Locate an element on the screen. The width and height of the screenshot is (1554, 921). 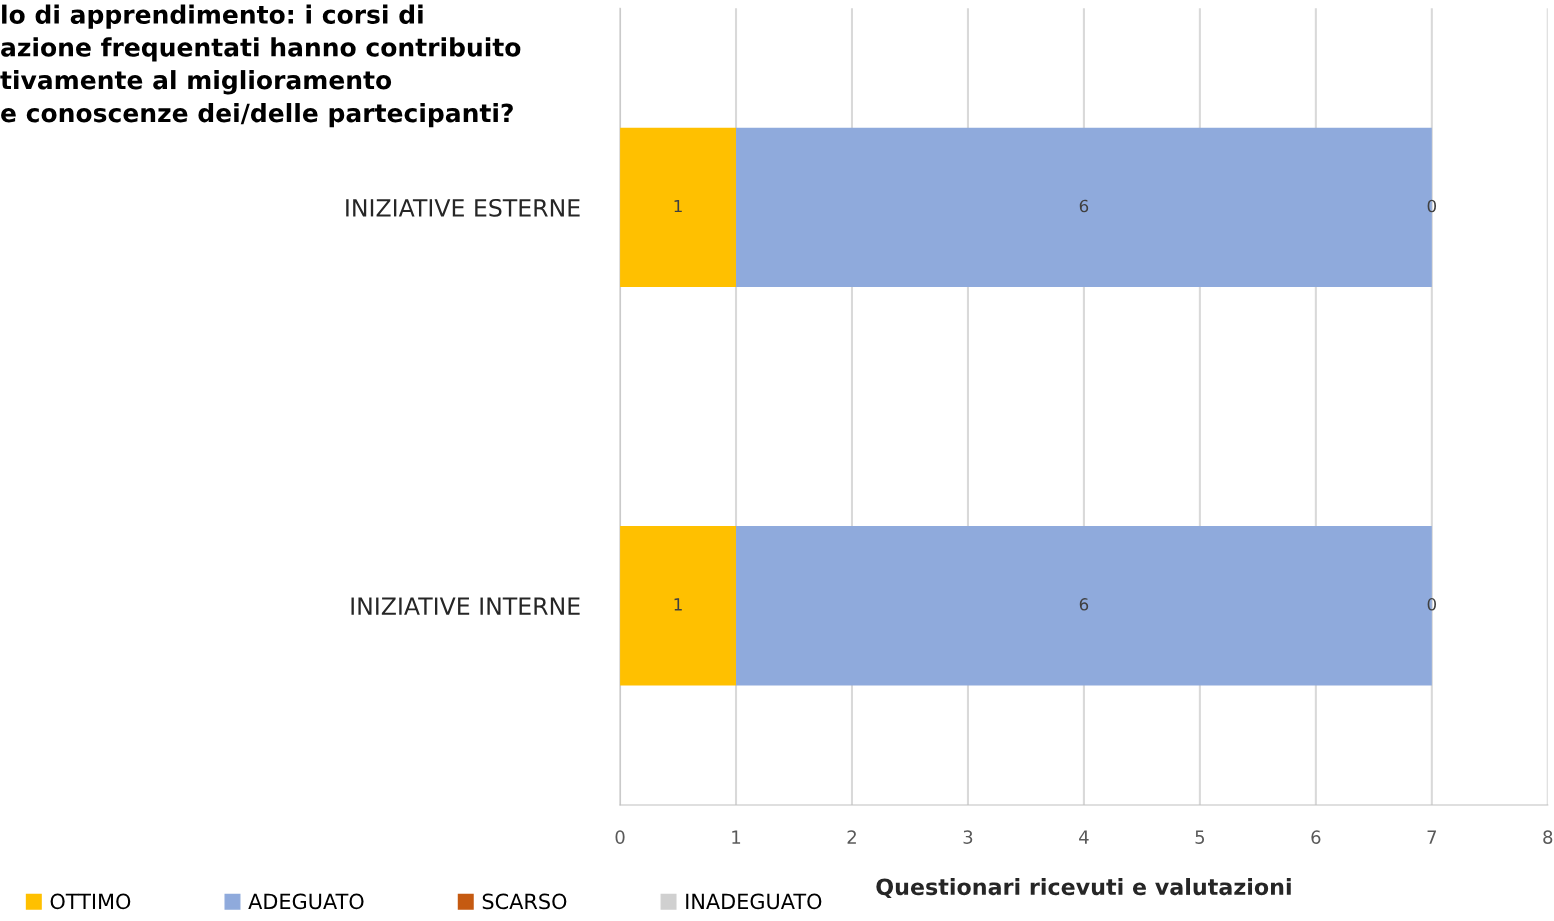
x-tick-label: 4 is located at coordinates (1084, 837).